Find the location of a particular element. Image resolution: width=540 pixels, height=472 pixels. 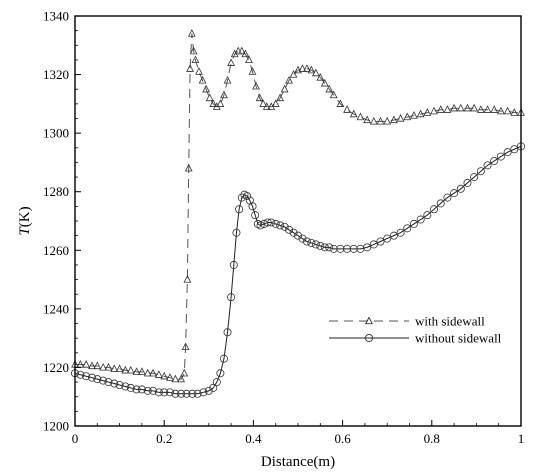

legend-label-without-sidewall: without sidewall is located at coordinates (458, 338).